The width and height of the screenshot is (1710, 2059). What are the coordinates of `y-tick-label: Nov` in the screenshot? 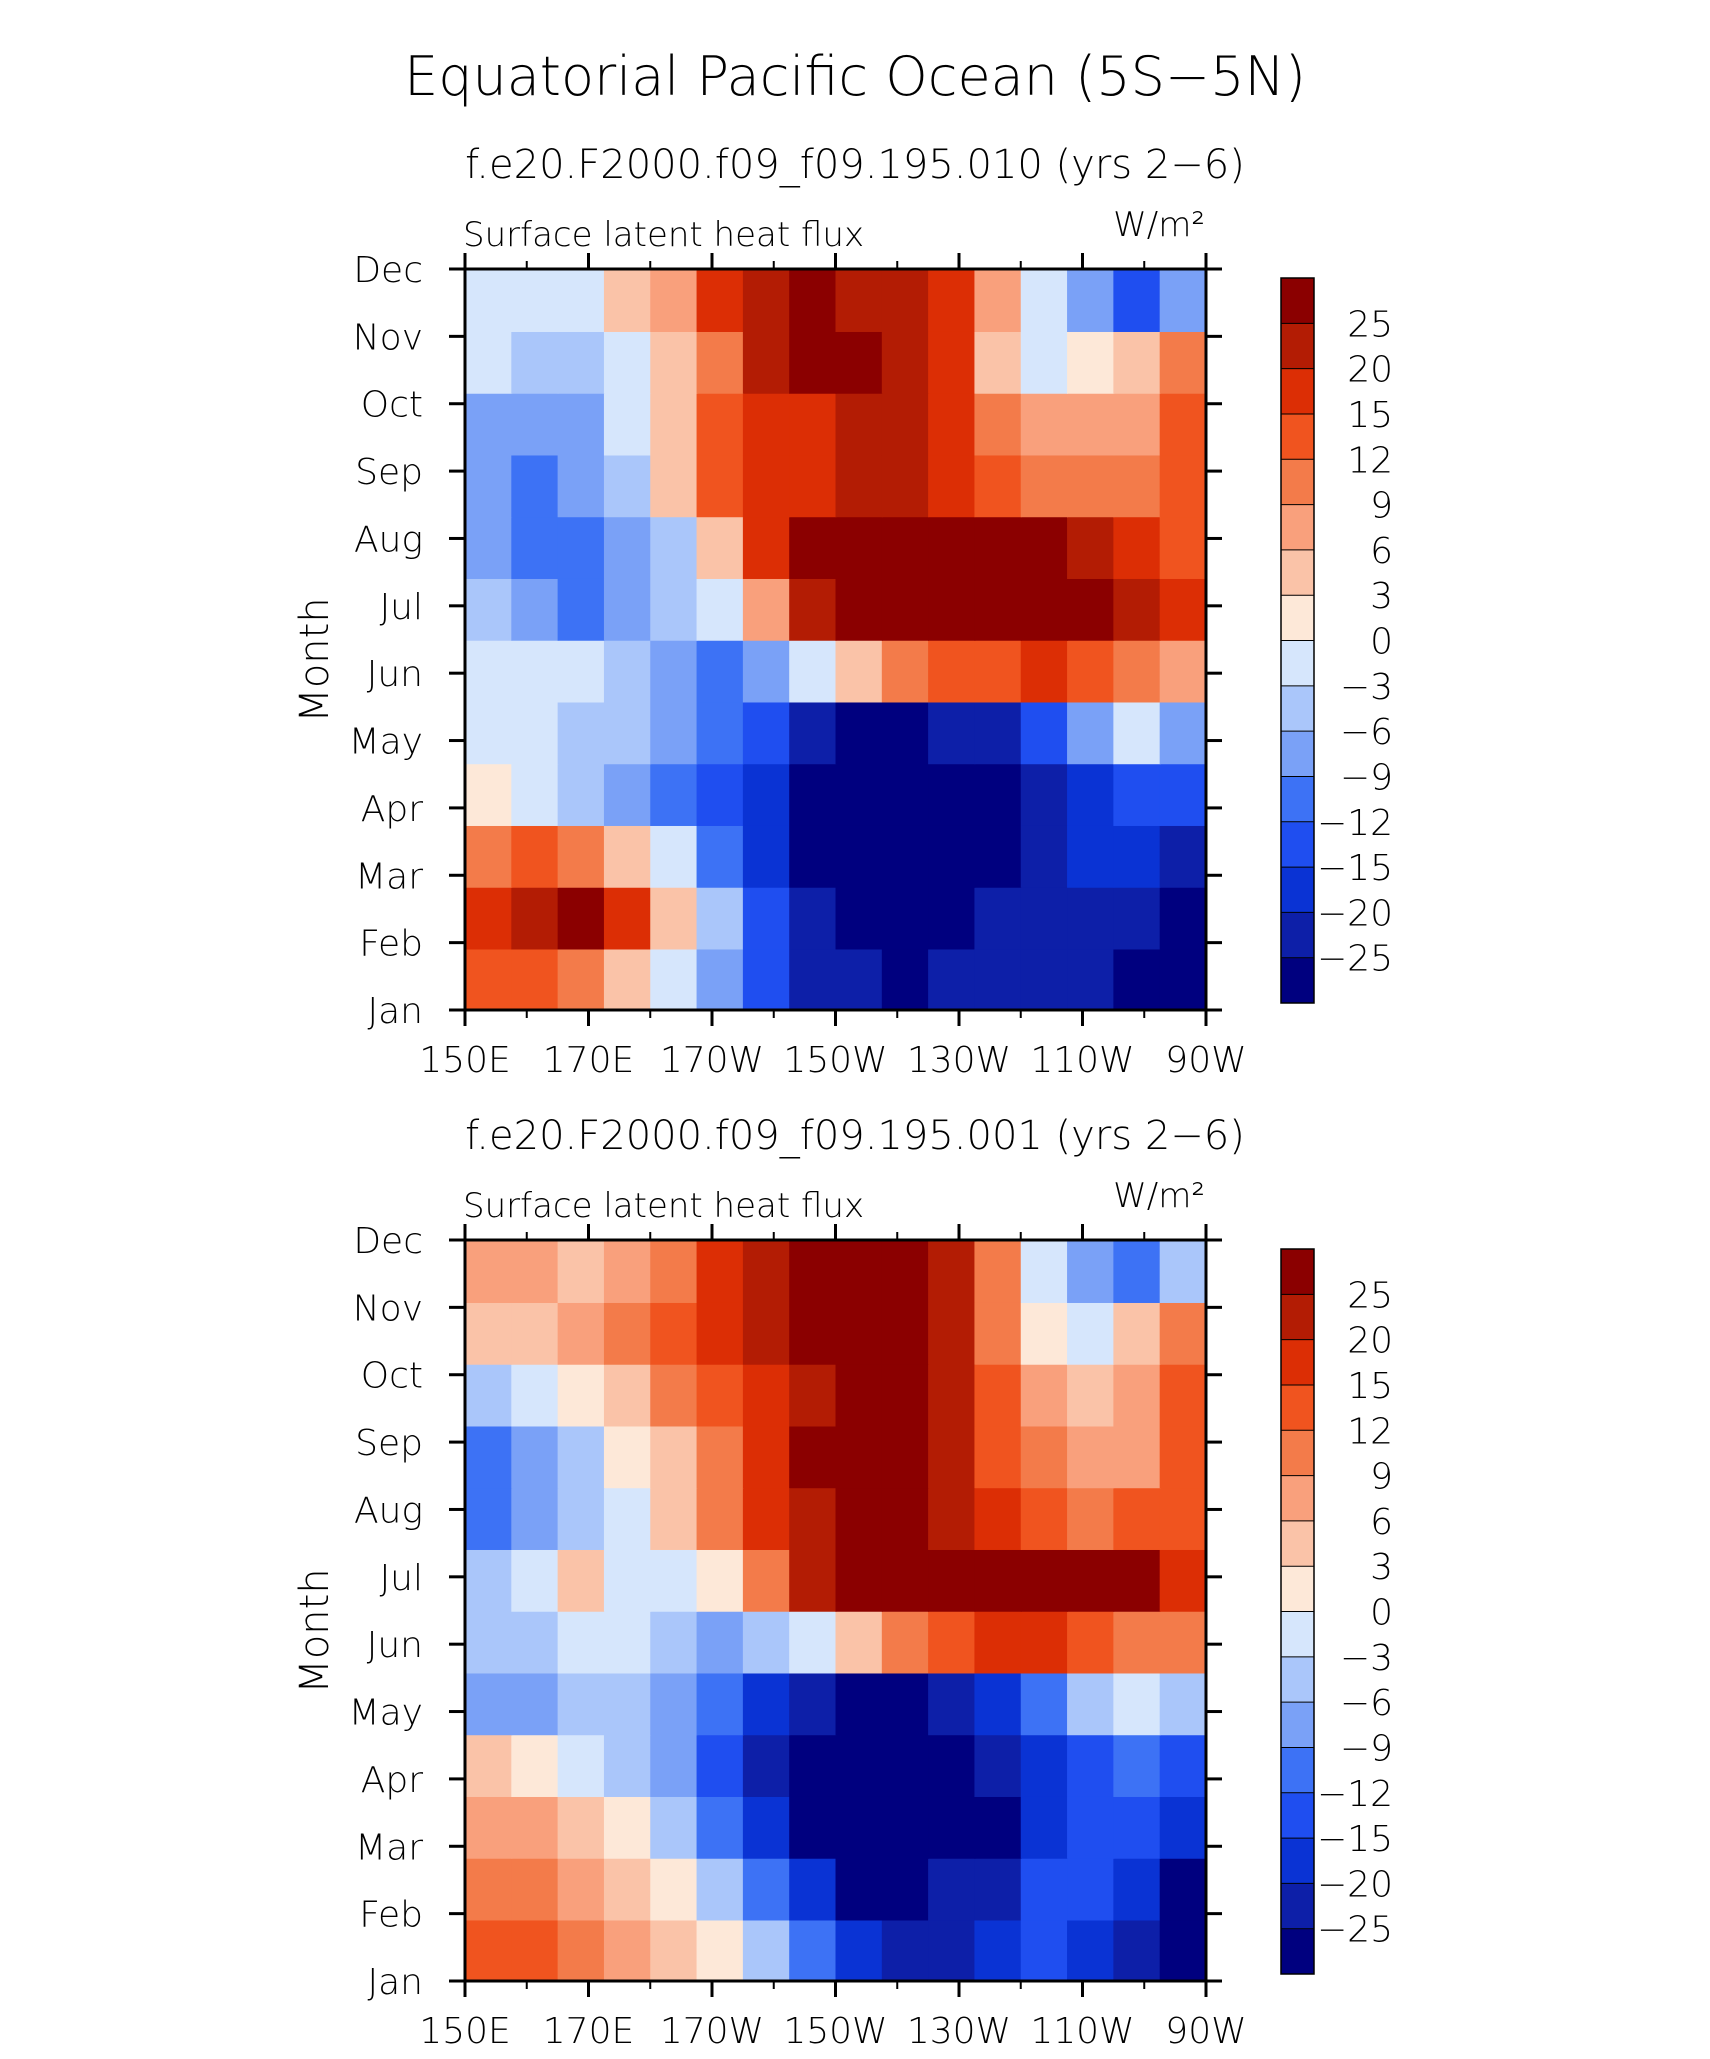 It's located at (388, 1308).